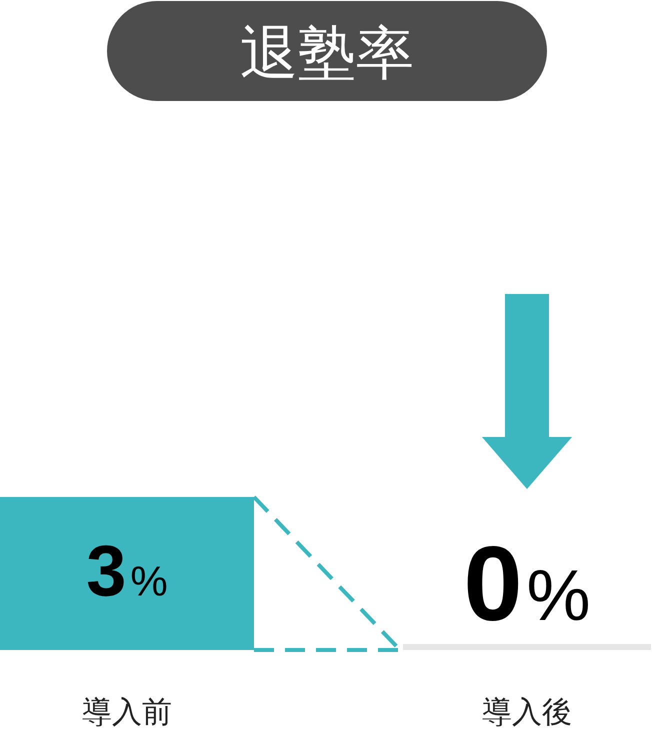  I want to click on chart-title: 退塾率, so click(327, 53).